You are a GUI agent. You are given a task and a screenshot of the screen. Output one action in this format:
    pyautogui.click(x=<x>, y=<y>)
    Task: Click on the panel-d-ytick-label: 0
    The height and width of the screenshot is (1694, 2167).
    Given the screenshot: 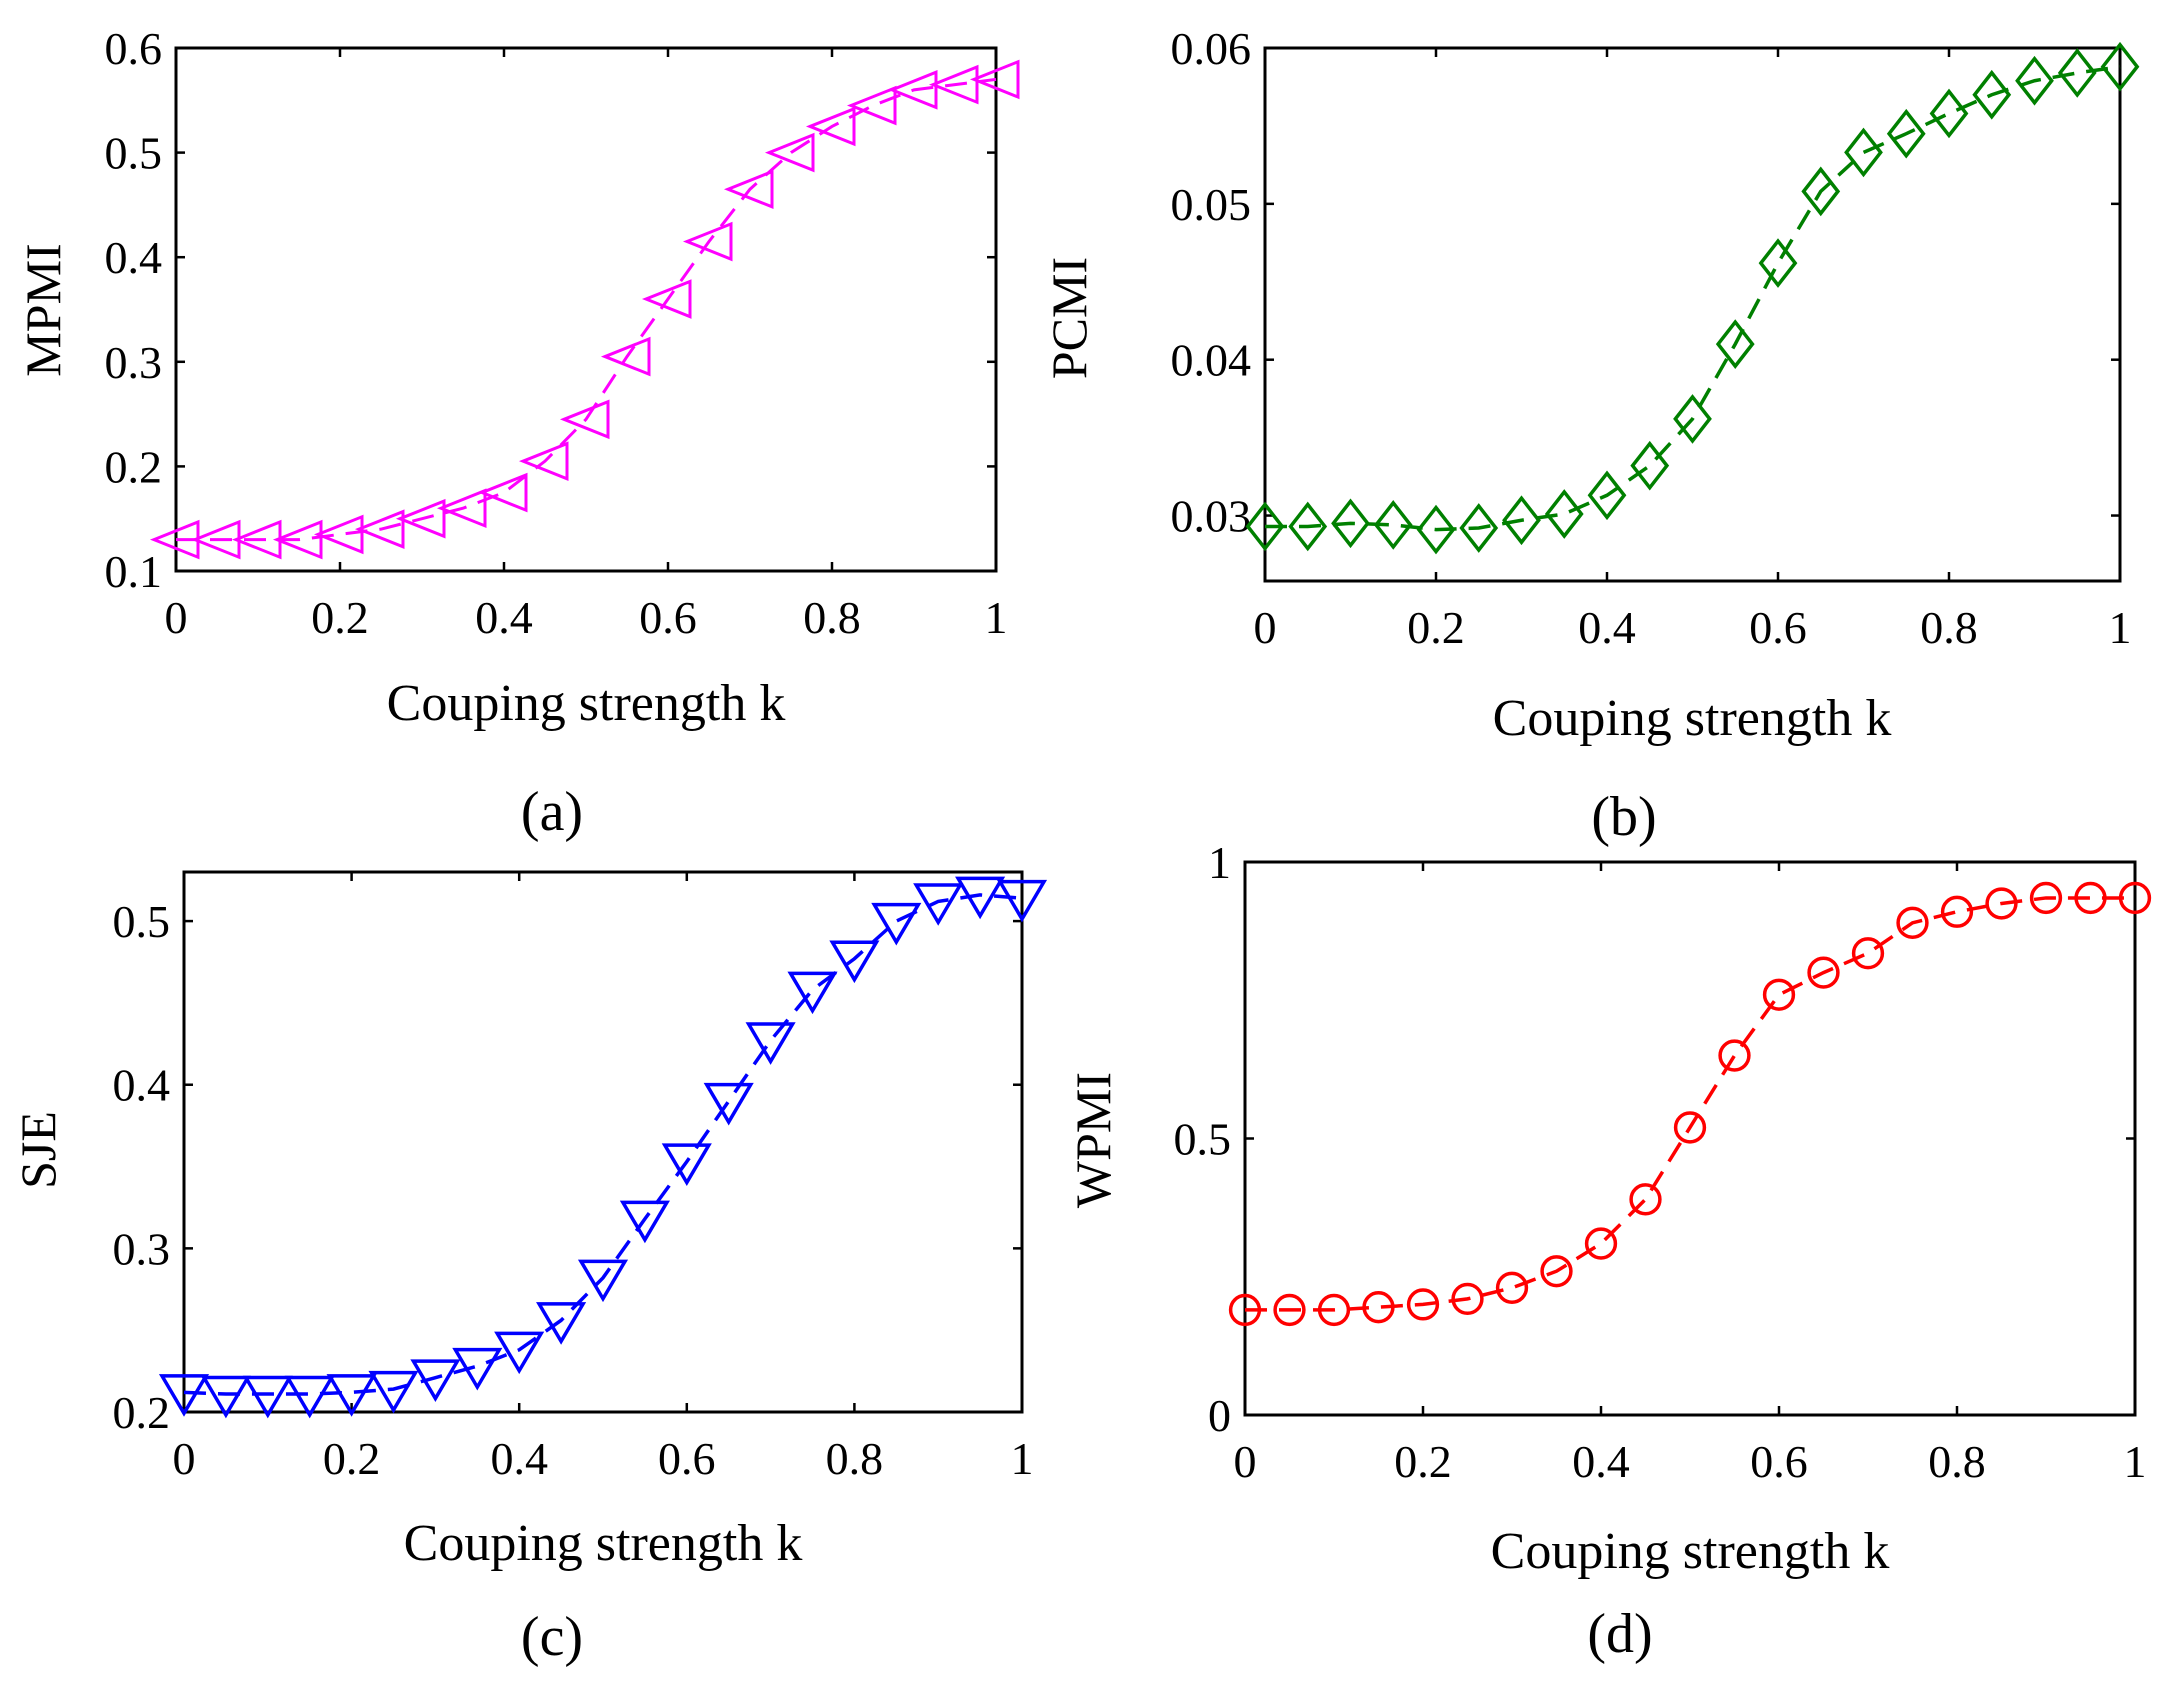 What is the action you would take?
    pyautogui.click(x=1219, y=1415)
    